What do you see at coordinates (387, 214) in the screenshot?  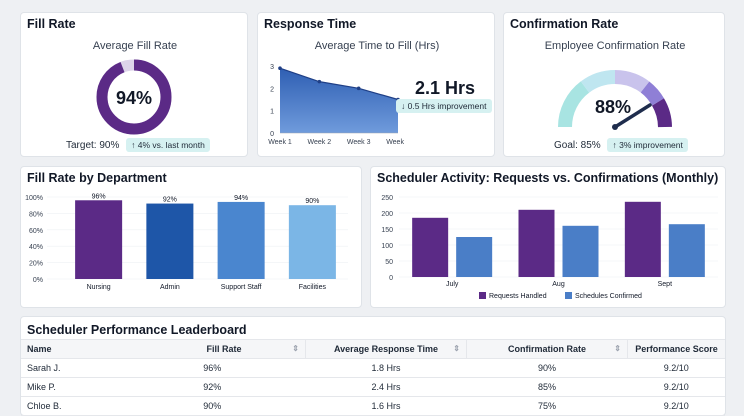 I see `y-tick-label: 200` at bounding box center [387, 214].